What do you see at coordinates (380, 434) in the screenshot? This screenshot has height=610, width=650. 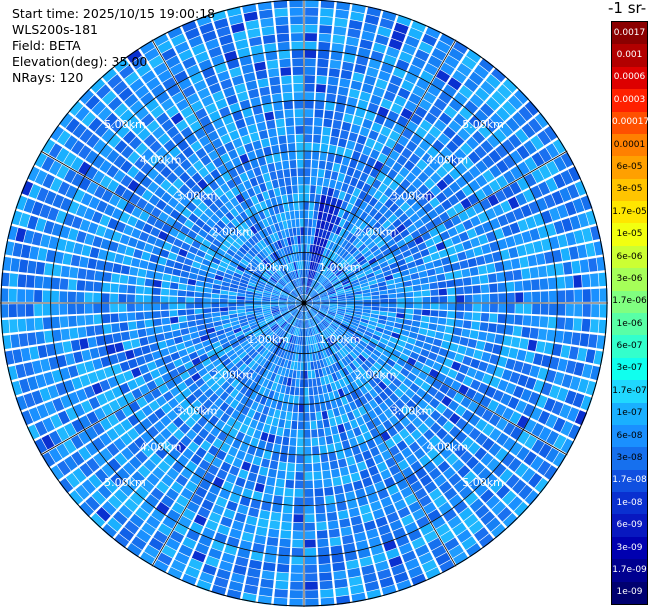 I see `azimuth-spoke` at bounding box center [380, 434].